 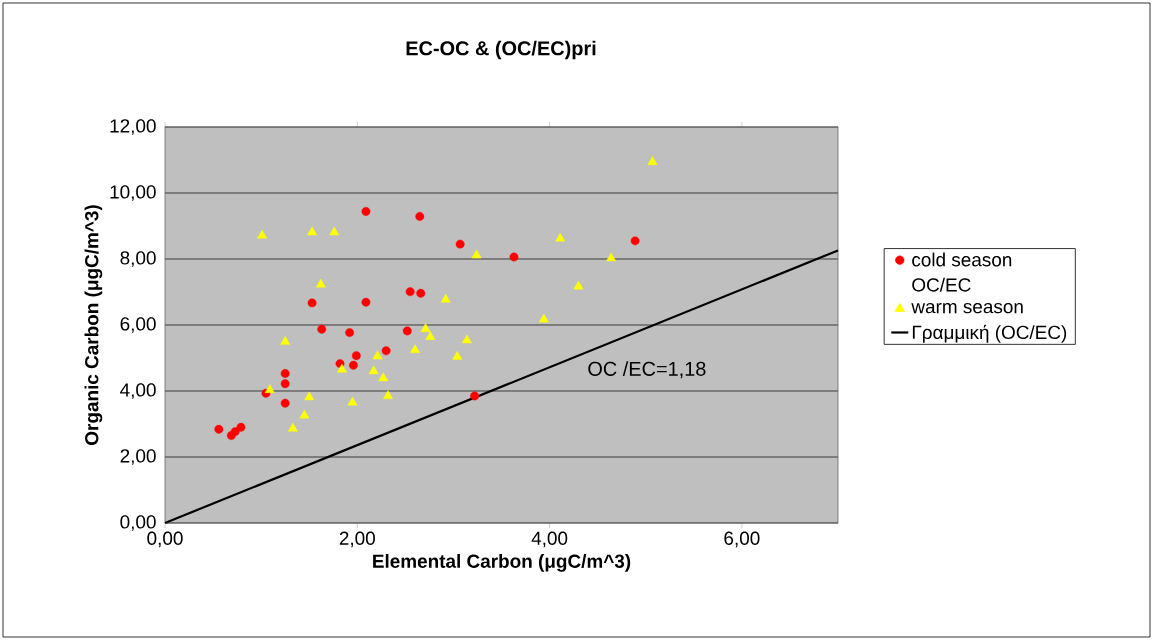 I want to click on y-tick-label: 4,00, so click(x=138, y=391).